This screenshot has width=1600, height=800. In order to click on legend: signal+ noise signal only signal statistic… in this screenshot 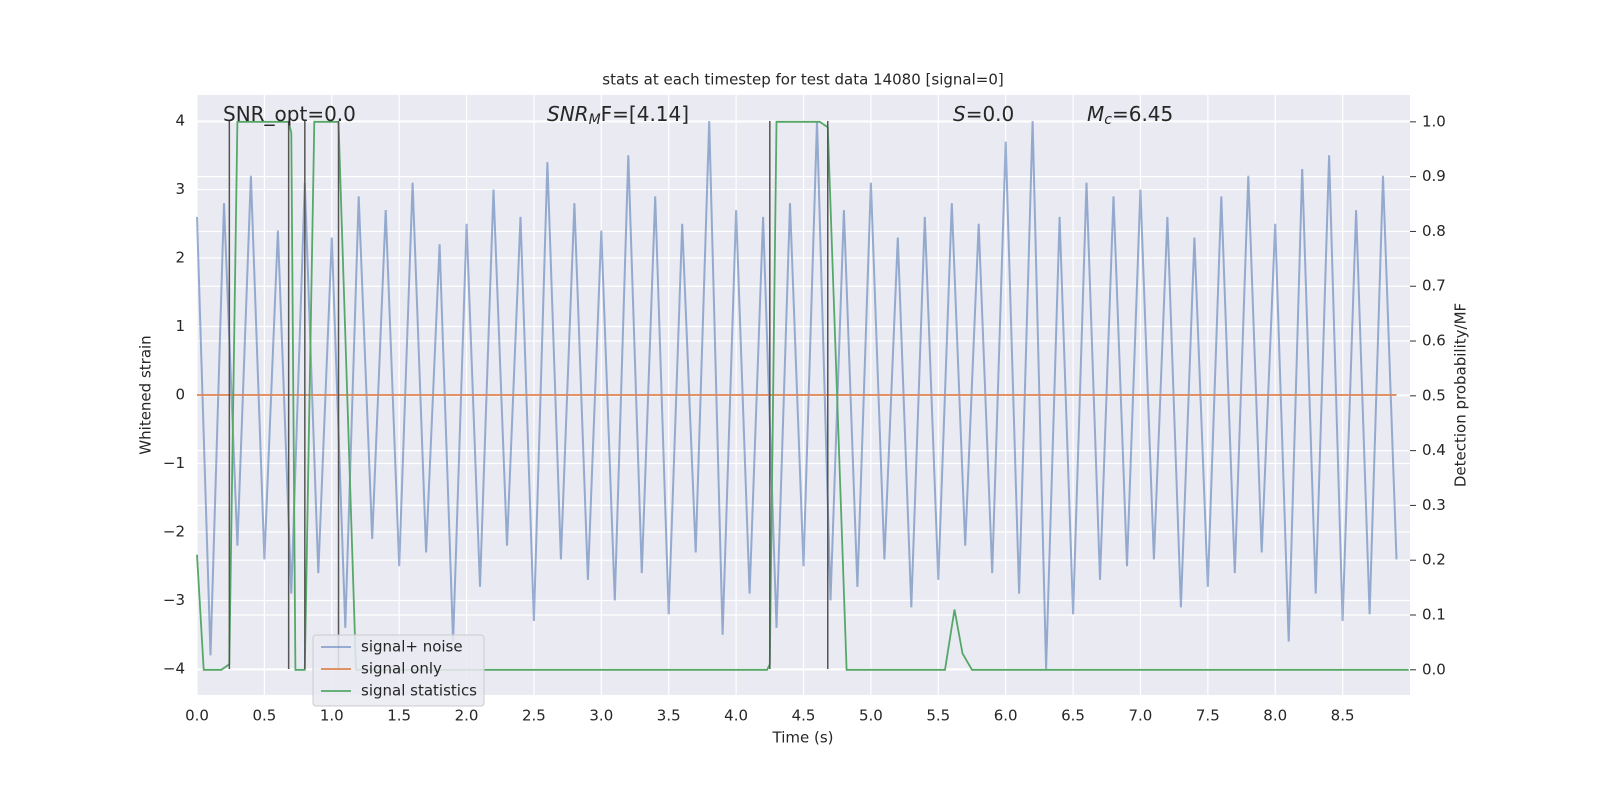, I will do `click(398, 670)`.